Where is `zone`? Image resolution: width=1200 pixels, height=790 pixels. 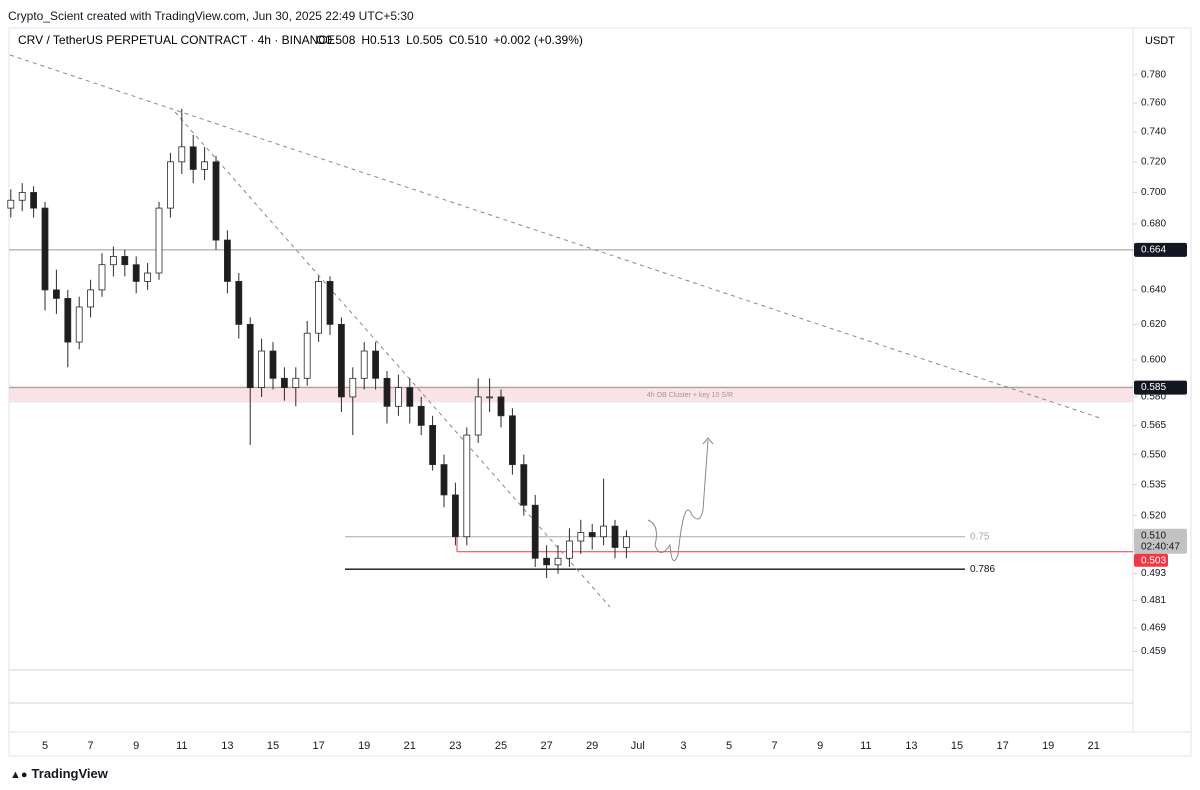
zone is located at coordinates (571, 394).